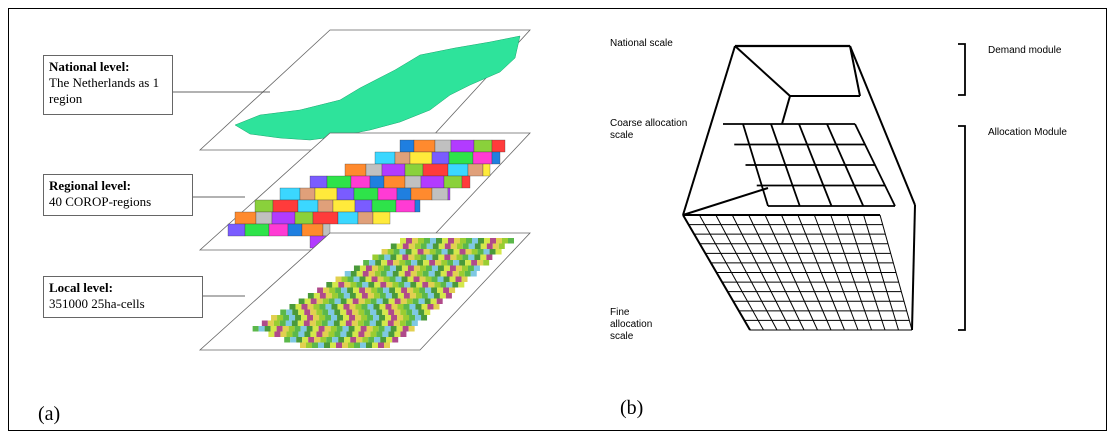 The image size is (1117, 441). I want to click on national-level-title: National level:, so click(89, 66).